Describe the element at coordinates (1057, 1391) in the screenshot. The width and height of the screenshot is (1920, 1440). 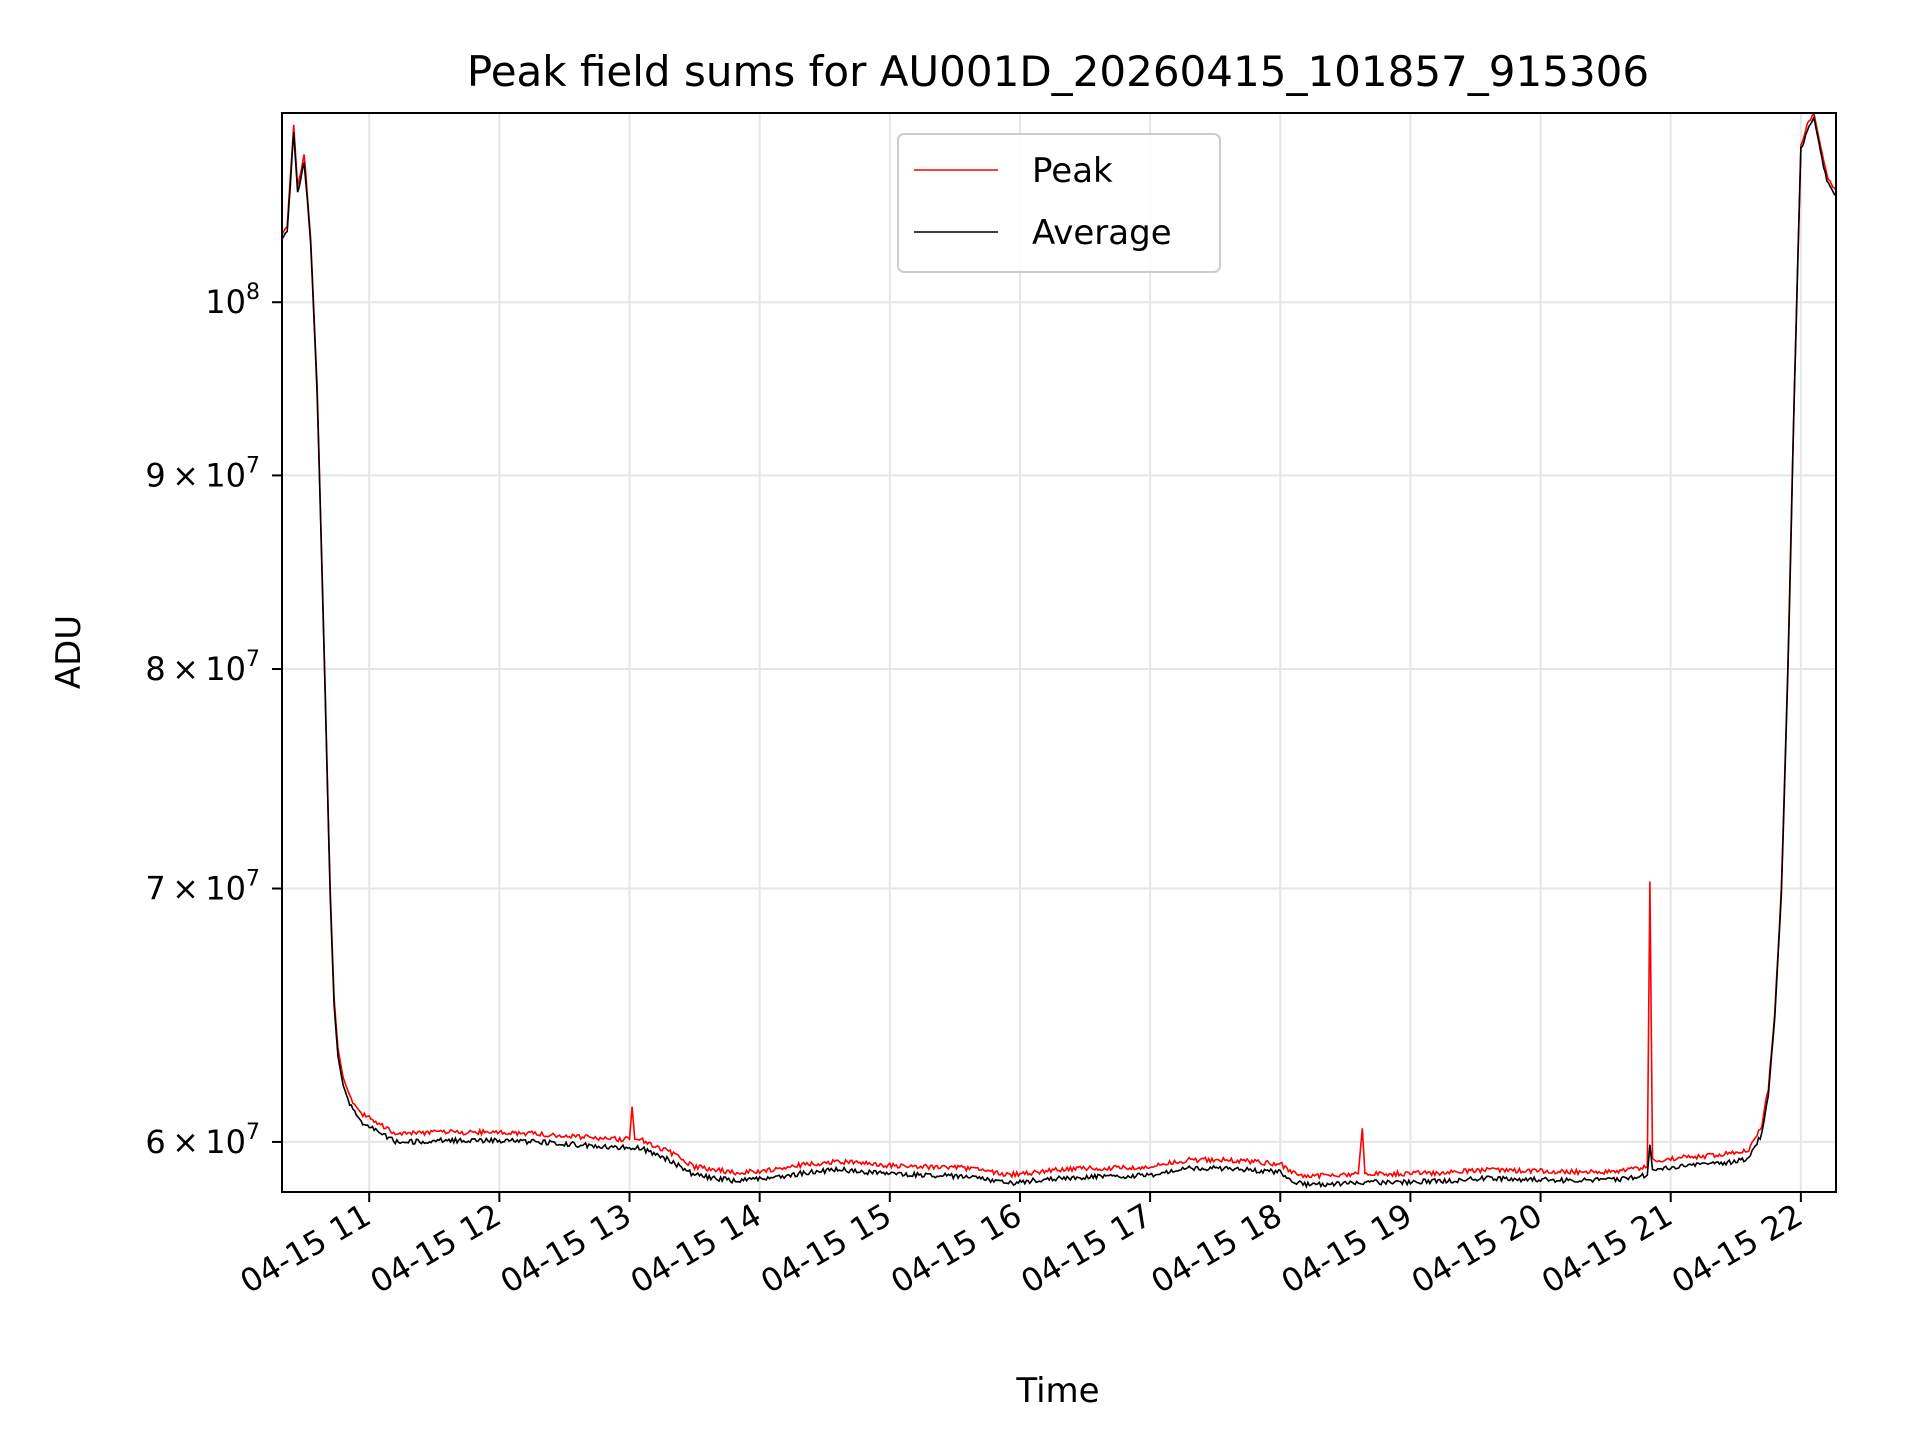
I see `x-axis-label: Time` at that location.